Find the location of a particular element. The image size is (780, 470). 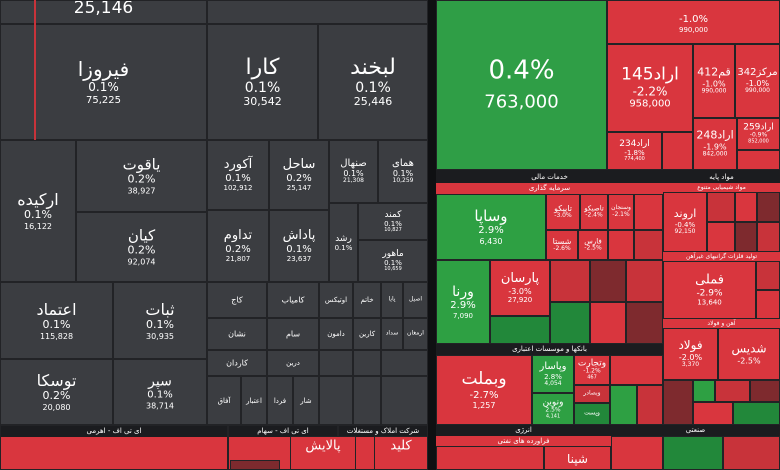

tile-vepasar: وپاسار 2.8% 4,054 is located at coordinates (553, 374).